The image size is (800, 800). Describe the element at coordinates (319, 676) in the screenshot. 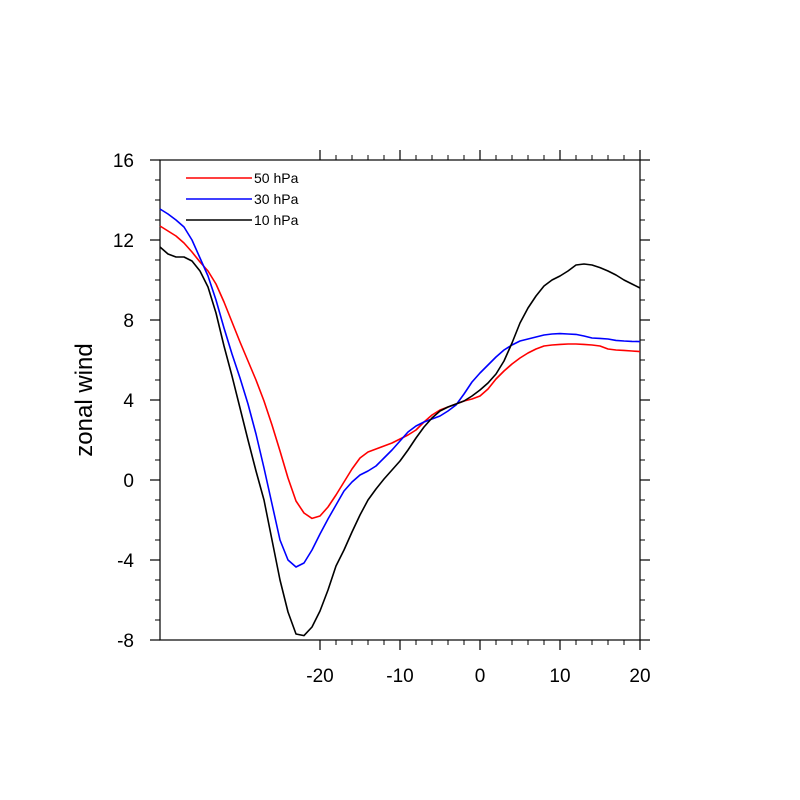

I see `x-tick-label: -20` at that location.